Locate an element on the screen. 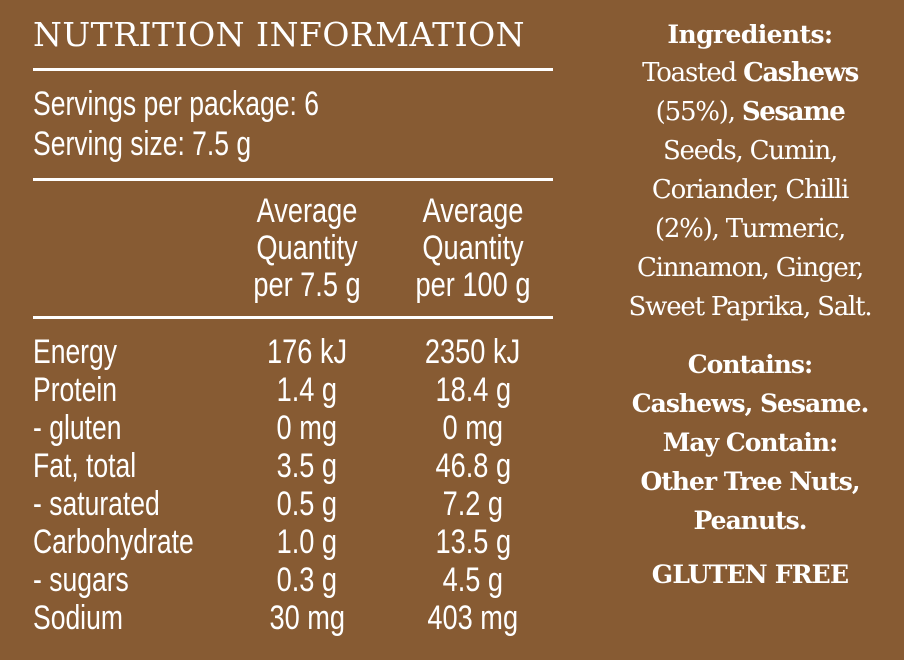 The width and height of the screenshot is (904, 660). value-per-serving: 176 kJ is located at coordinates (307, 352).